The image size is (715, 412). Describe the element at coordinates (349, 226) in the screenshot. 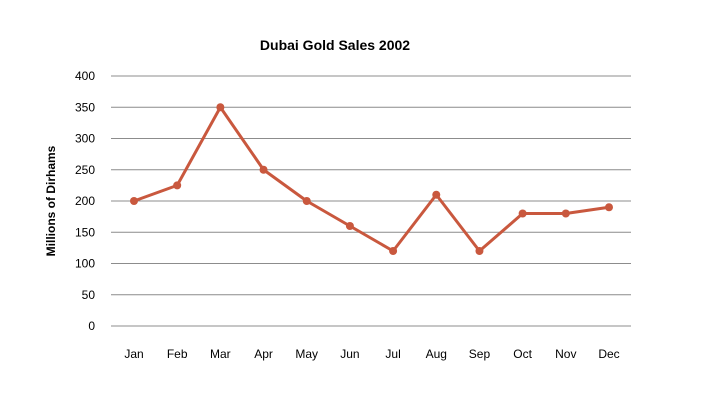

I see `data-point-jun` at that location.